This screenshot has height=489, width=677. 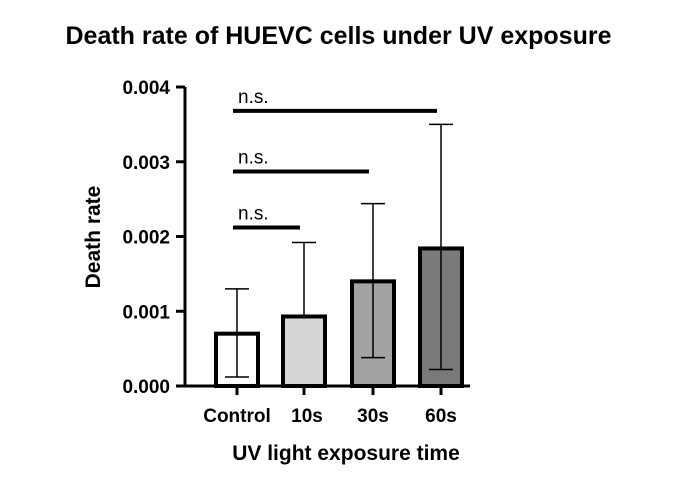 I want to click on x-axis-label: UV light exposure time, so click(x=346, y=453).